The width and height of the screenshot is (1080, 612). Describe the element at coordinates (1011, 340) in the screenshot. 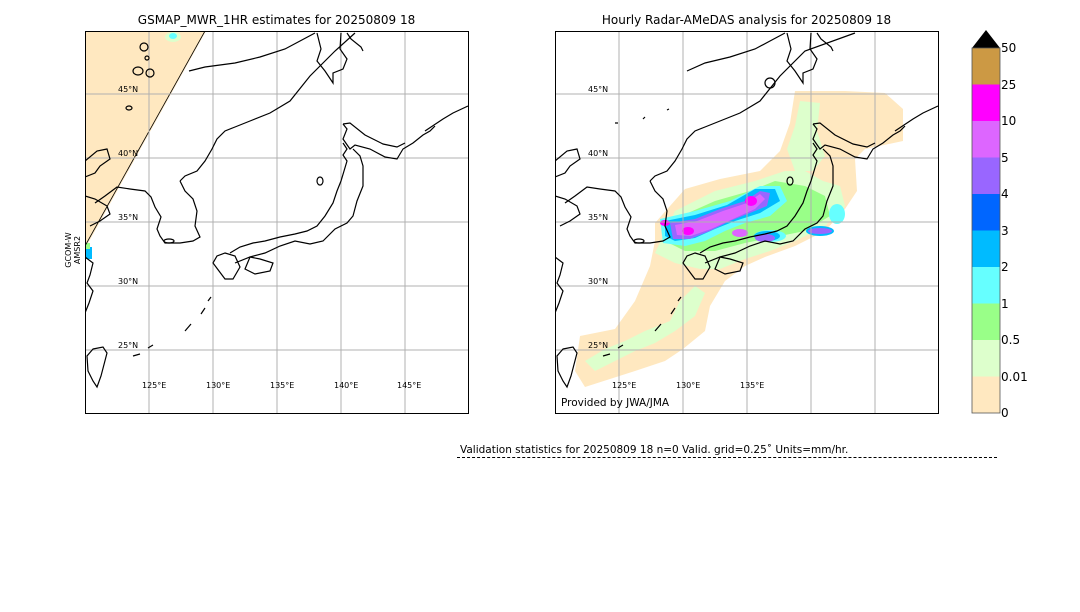

I see `cb-tick-0-5: 0.5` at that location.